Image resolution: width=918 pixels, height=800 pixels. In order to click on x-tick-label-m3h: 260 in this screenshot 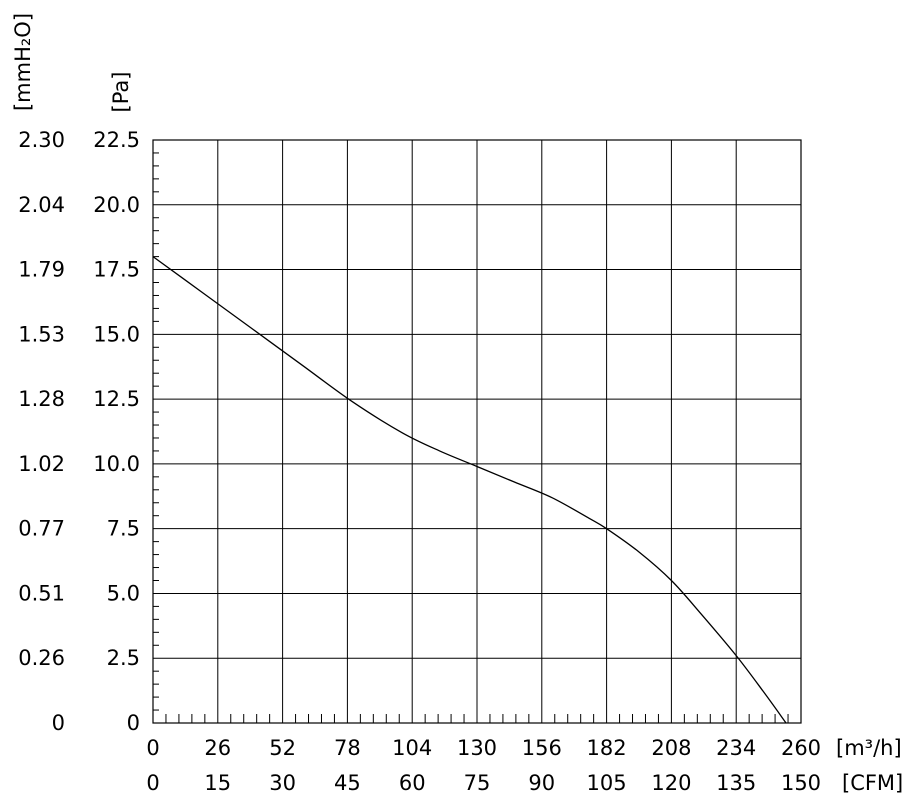, I will do `click(801, 748)`.